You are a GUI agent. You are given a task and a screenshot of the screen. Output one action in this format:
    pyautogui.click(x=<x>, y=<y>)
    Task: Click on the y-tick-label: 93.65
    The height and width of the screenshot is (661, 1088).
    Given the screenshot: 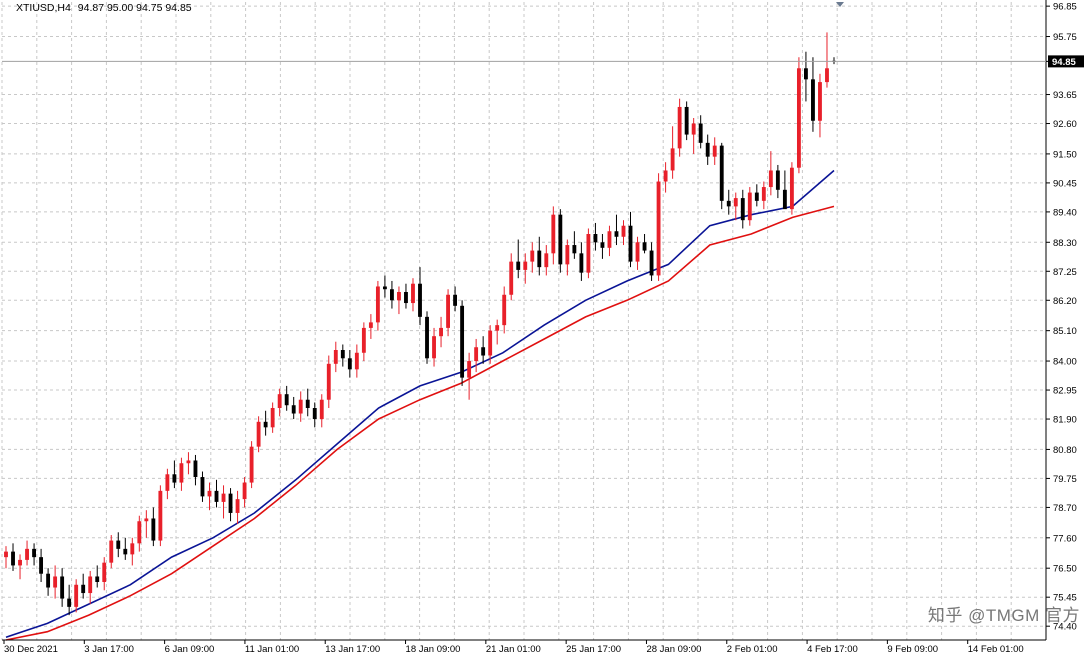 What is the action you would take?
    pyautogui.click(x=1065, y=95)
    